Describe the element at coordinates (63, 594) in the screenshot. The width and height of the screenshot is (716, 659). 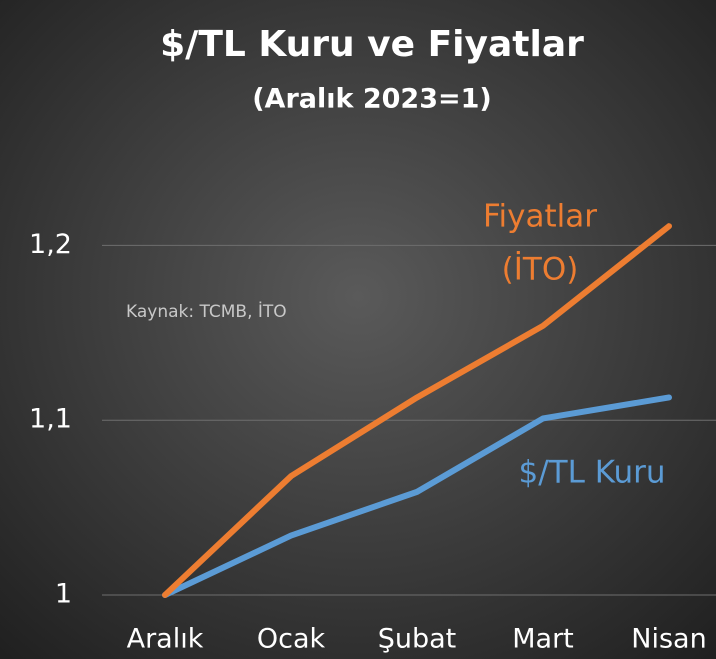
I see `y-tick-label: 1` at that location.